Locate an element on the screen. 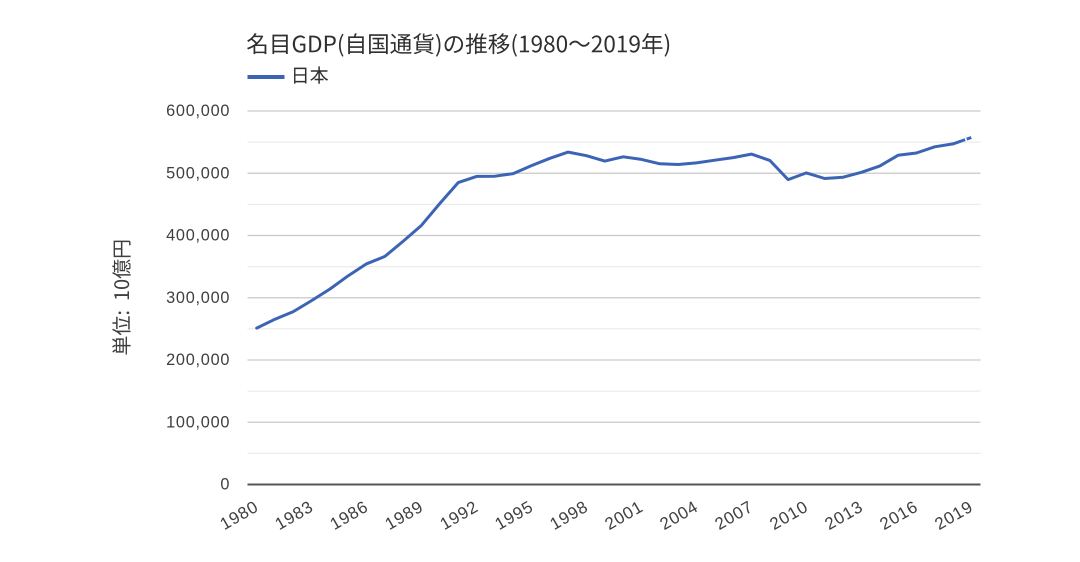 The image size is (1080, 562). svg-text: 500,000 is located at coordinates (198, 173).